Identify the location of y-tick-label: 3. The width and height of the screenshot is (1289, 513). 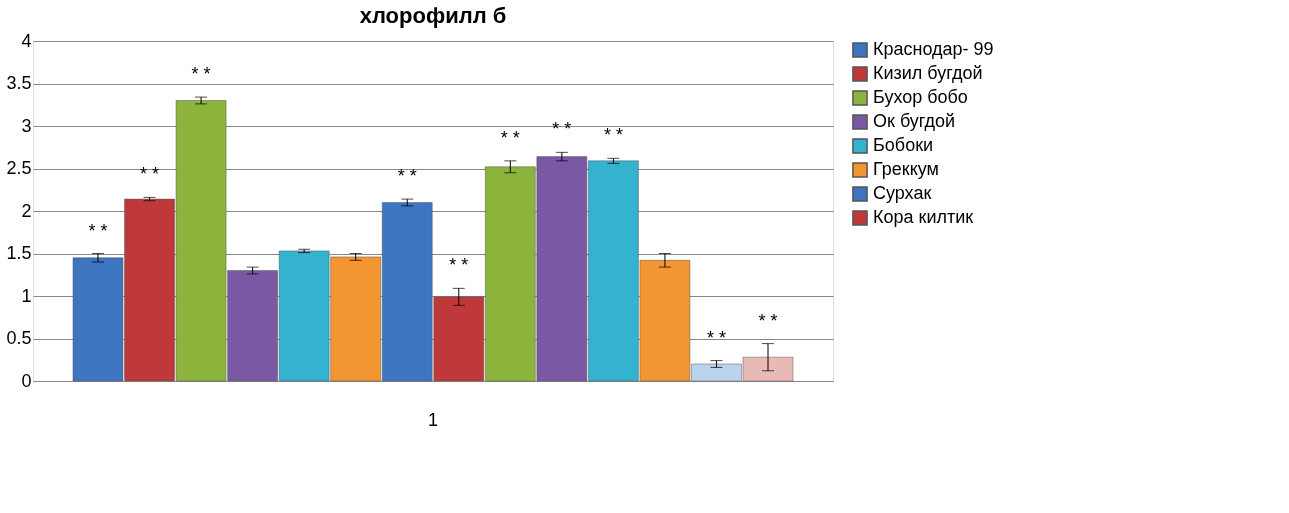
(26, 125).